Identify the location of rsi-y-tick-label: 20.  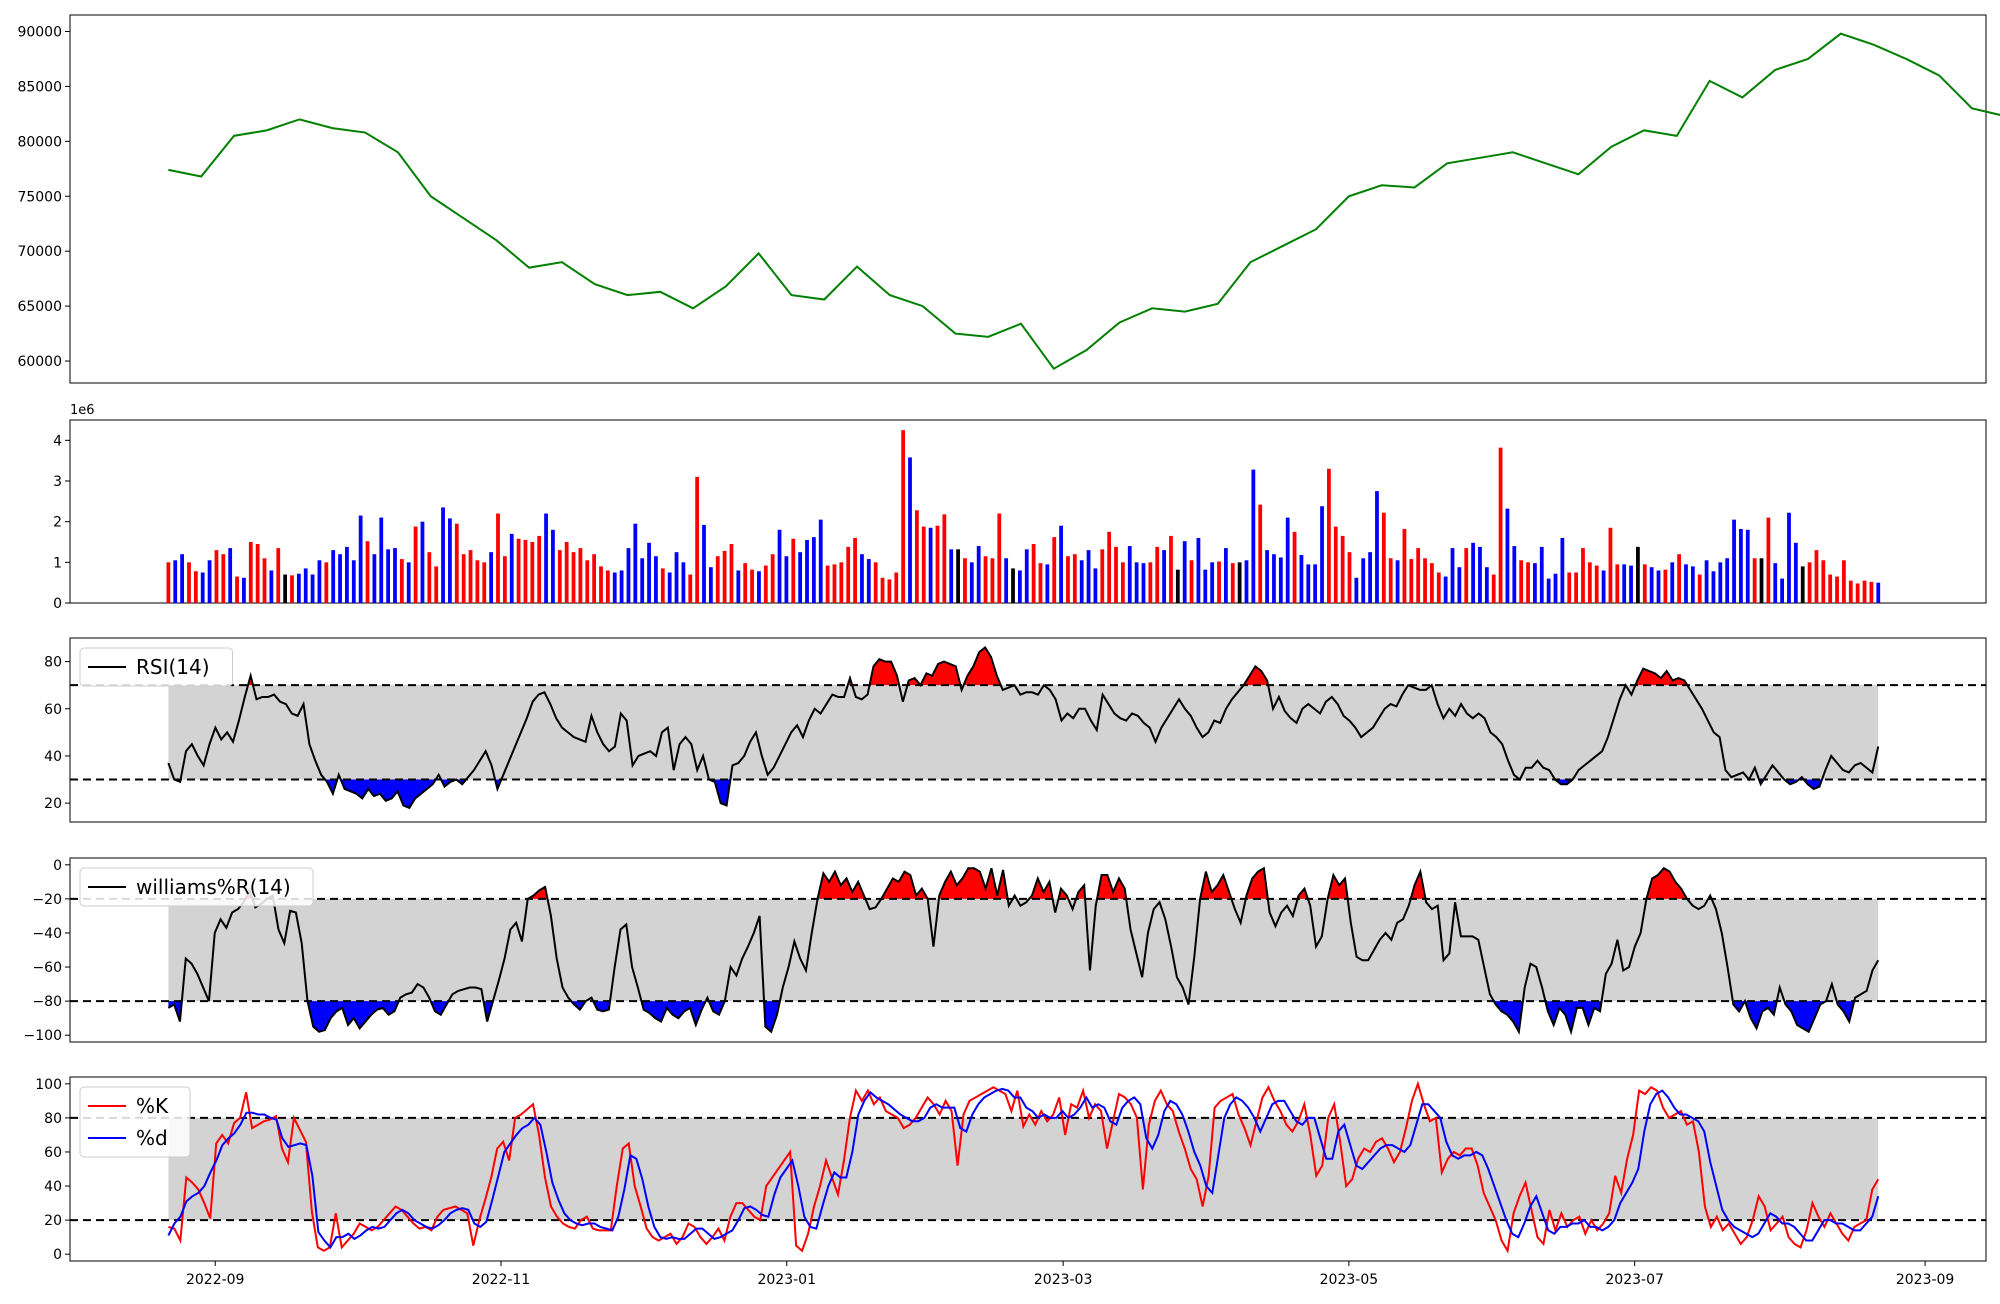
(53, 804).